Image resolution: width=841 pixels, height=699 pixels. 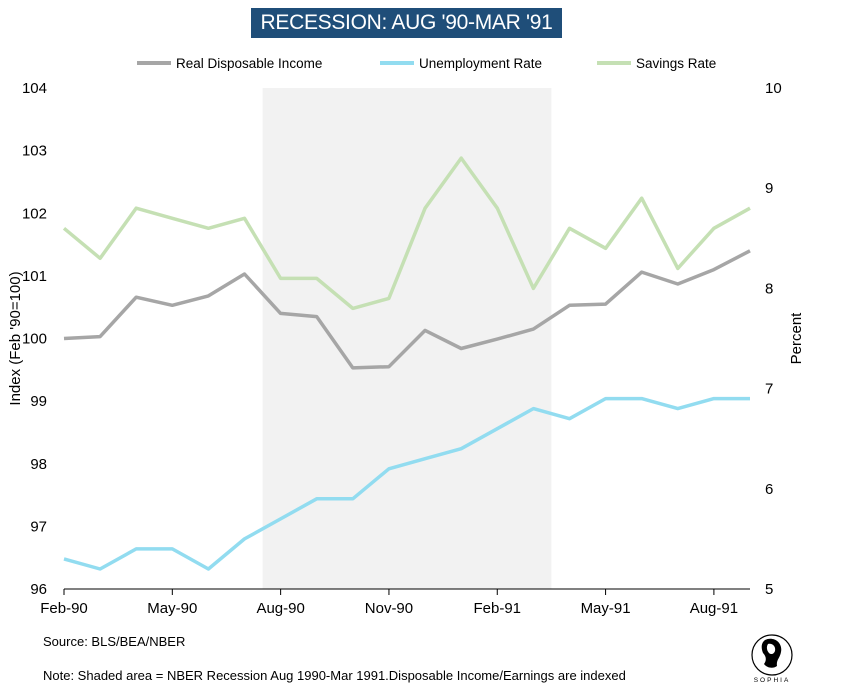 I want to click on y-left-tick-label: 96, so click(x=38, y=589).